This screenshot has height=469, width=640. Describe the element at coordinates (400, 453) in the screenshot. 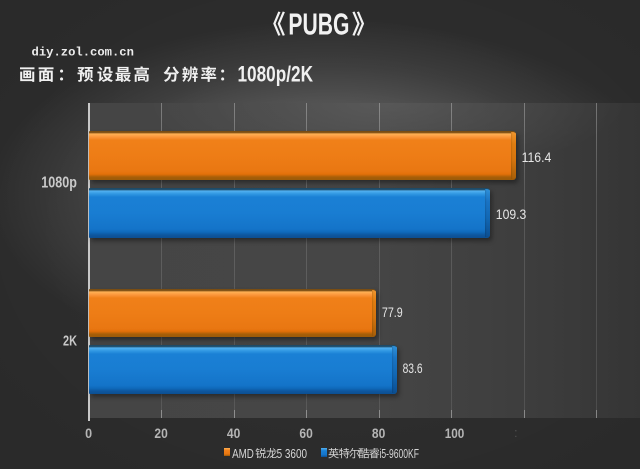

I see `svg-text: i5-9600KF` at that location.